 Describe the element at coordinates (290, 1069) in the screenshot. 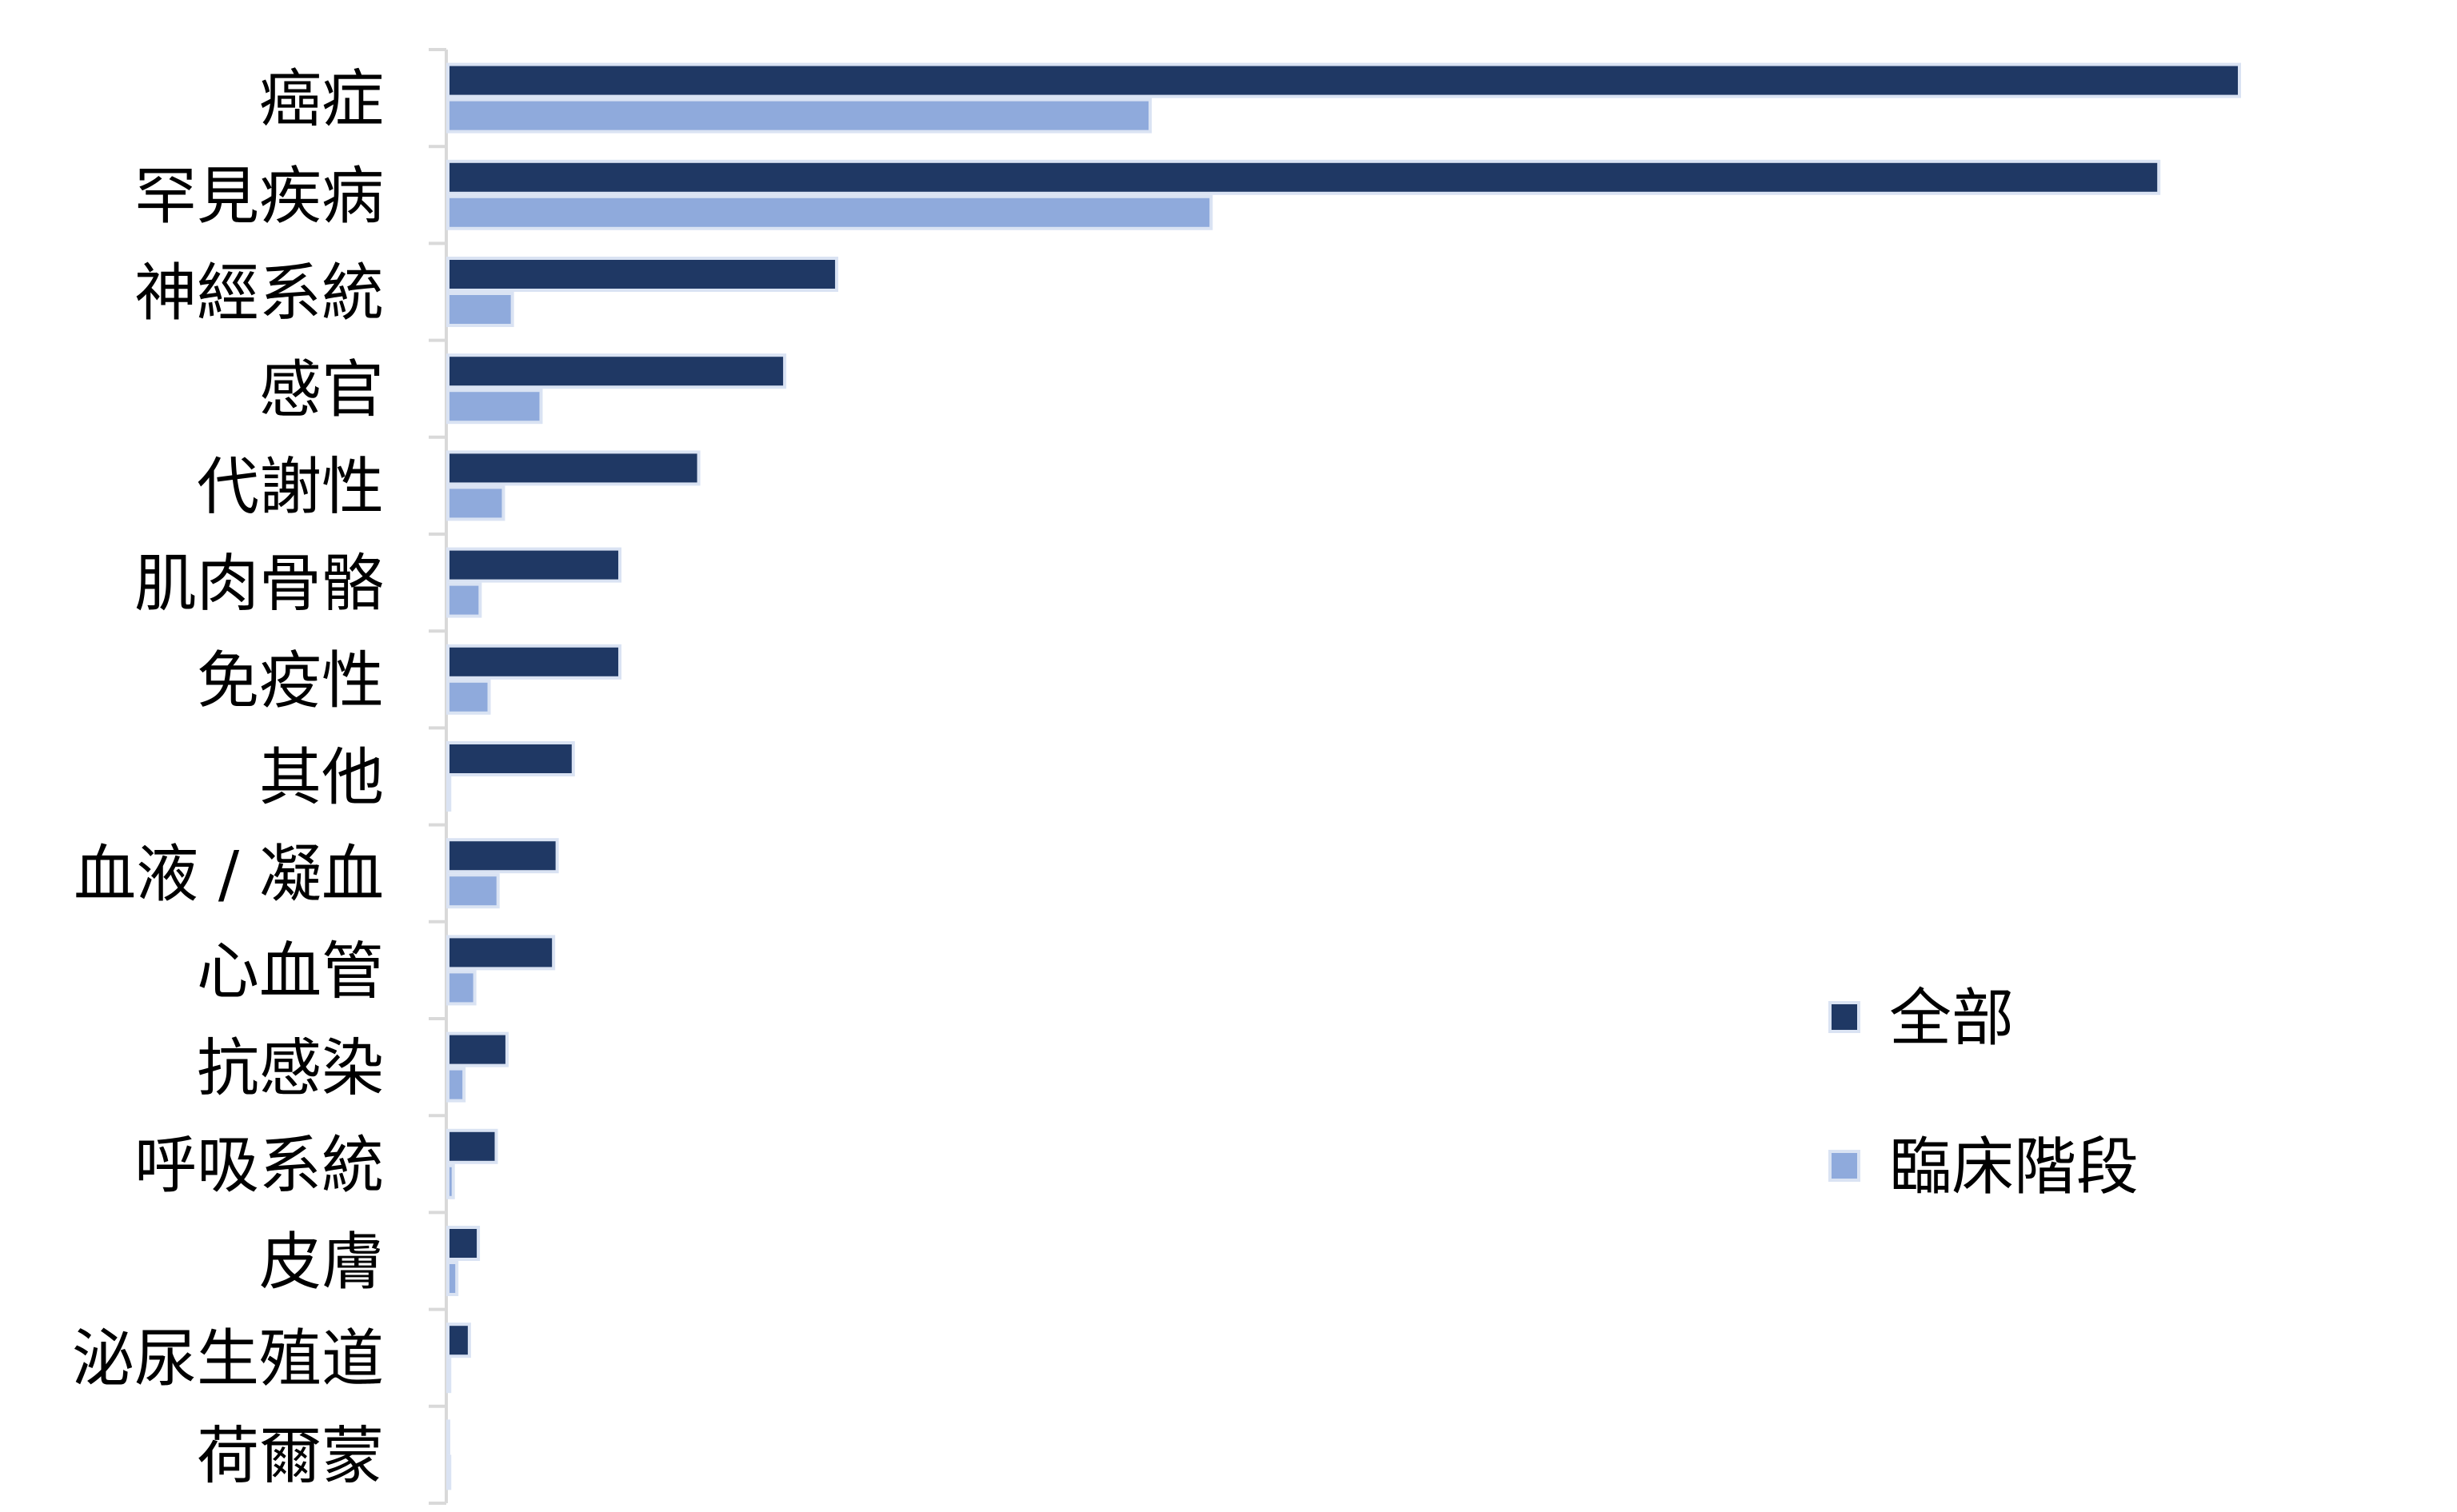

I see `category-label: 抗感染` at that location.